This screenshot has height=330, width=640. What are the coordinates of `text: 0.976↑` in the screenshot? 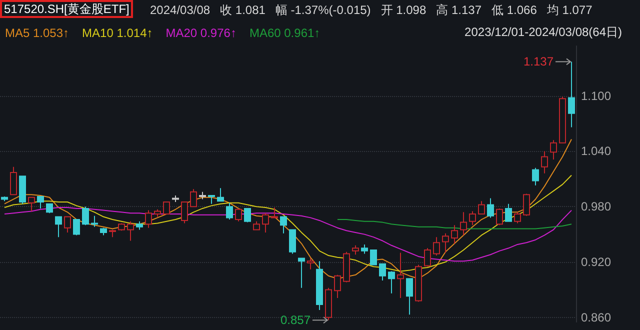 It's located at (218, 33).